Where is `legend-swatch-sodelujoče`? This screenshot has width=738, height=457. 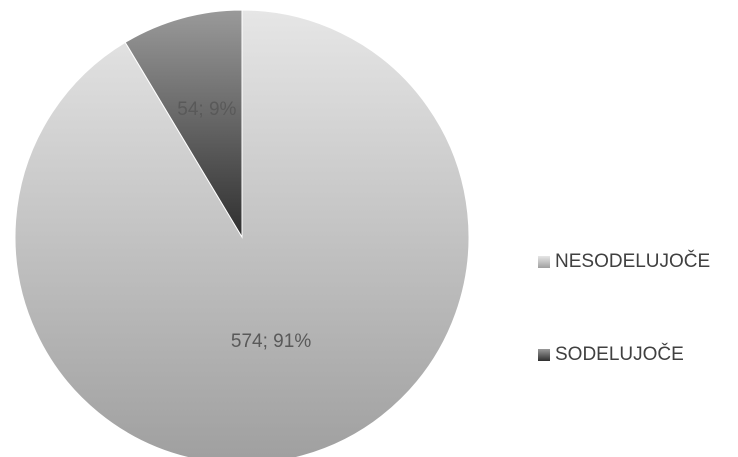
legend-swatch-sodelujoče is located at coordinates (544, 355).